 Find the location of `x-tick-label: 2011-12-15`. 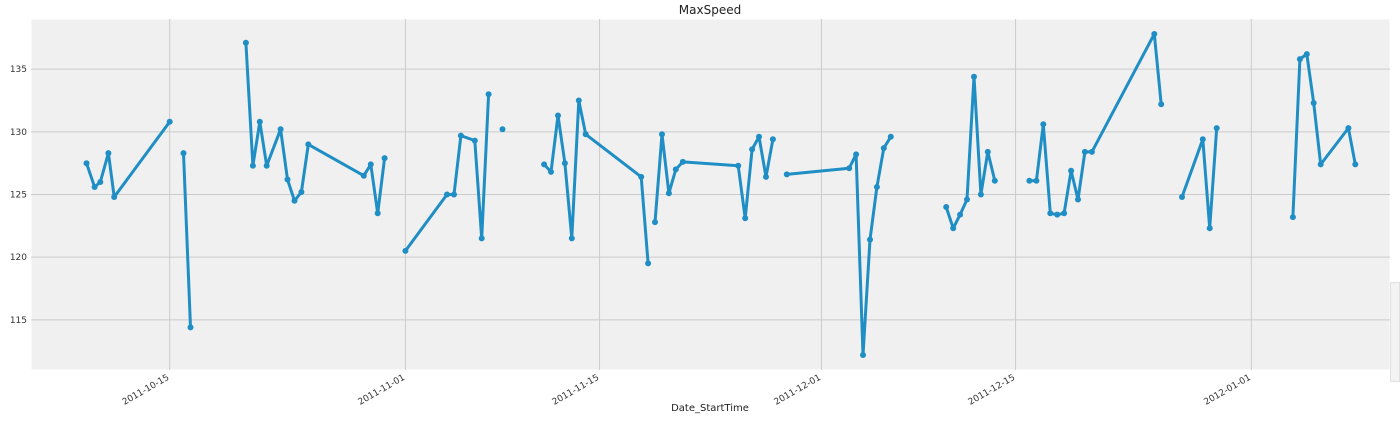

x-tick-label: 2011-12-15 is located at coordinates (992, 390).